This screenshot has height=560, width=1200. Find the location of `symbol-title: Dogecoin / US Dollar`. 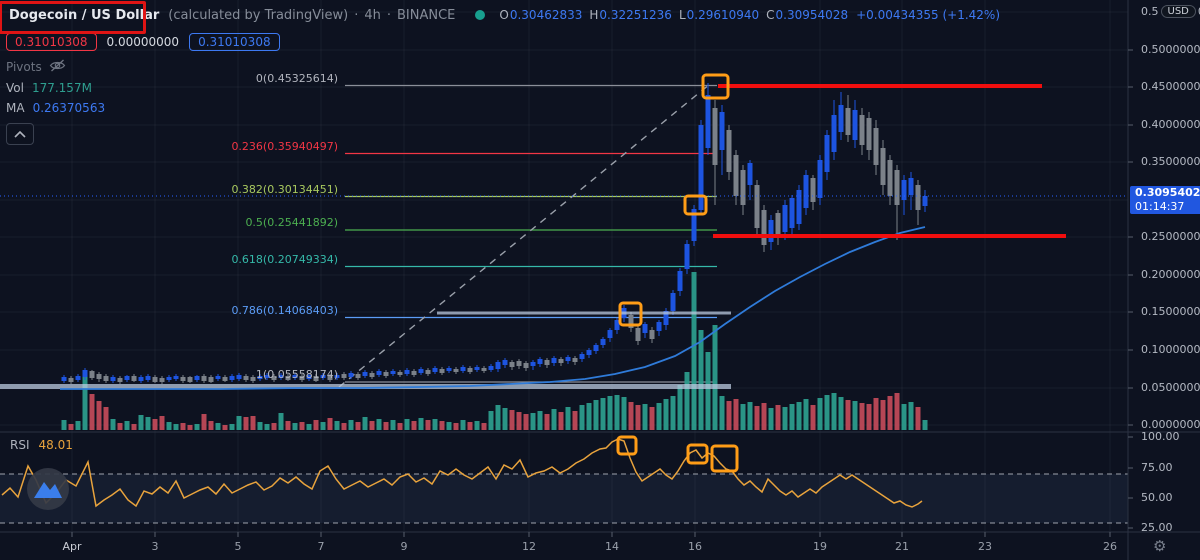

symbol-title: Dogecoin / US Dollar is located at coordinates (84, 15).